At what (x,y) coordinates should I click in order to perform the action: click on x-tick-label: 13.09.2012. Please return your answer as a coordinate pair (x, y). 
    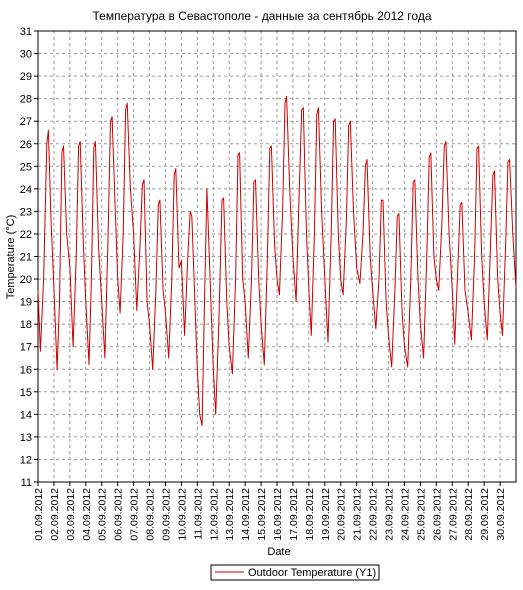
    Looking at the image, I should click on (230, 514).